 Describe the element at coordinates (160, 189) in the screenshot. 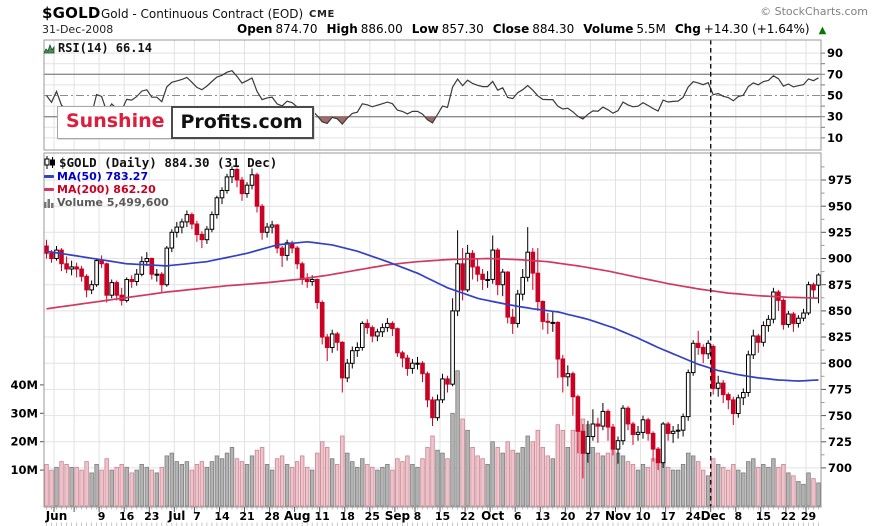

I see `legend-ma200-row: MA(200) 862.20` at that location.